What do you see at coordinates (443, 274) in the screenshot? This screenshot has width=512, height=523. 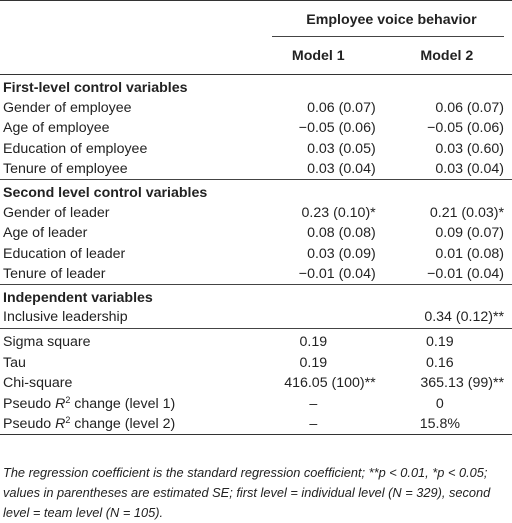 I see `model2-value: −0.01 (0.04)` at bounding box center [443, 274].